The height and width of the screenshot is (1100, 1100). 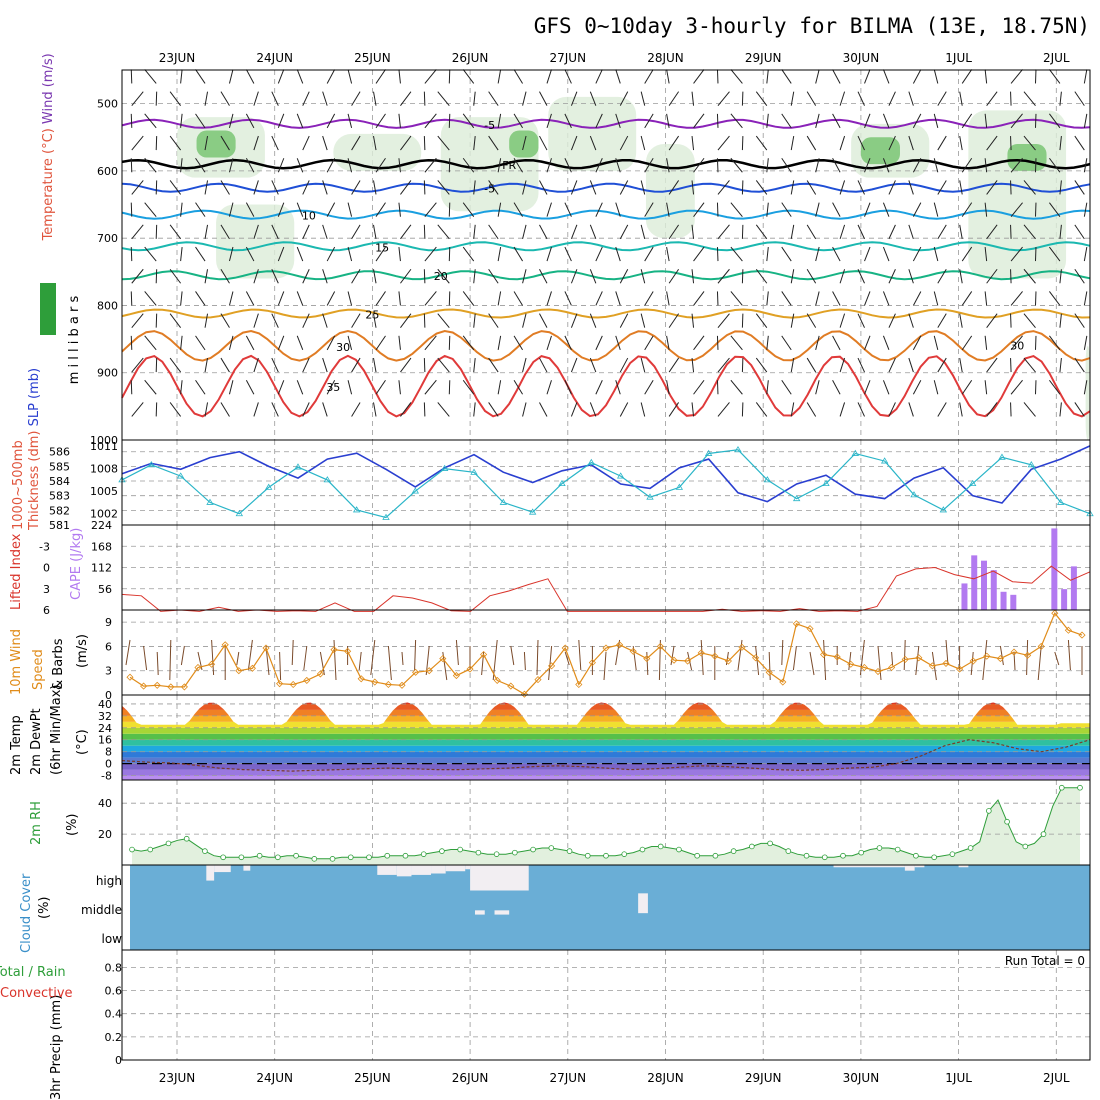 What do you see at coordinates (309, 216) in the screenshot?
I see `isotherm-label: 10` at bounding box center [309, 216].